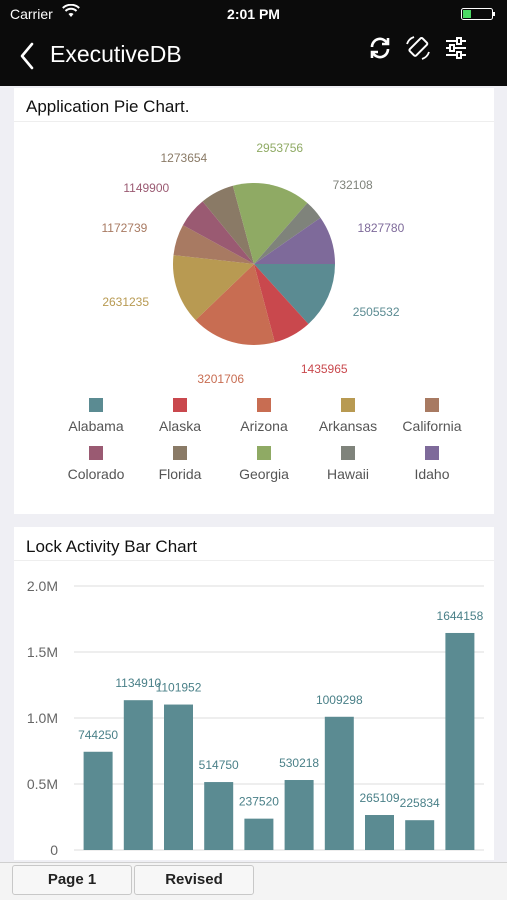 The width and height of the screenshot is (507, 900). What do you see at coordinates (124, 228) in the screenshot?
I see `pie-data-label: 1172739` at bounding box center [124, 228].